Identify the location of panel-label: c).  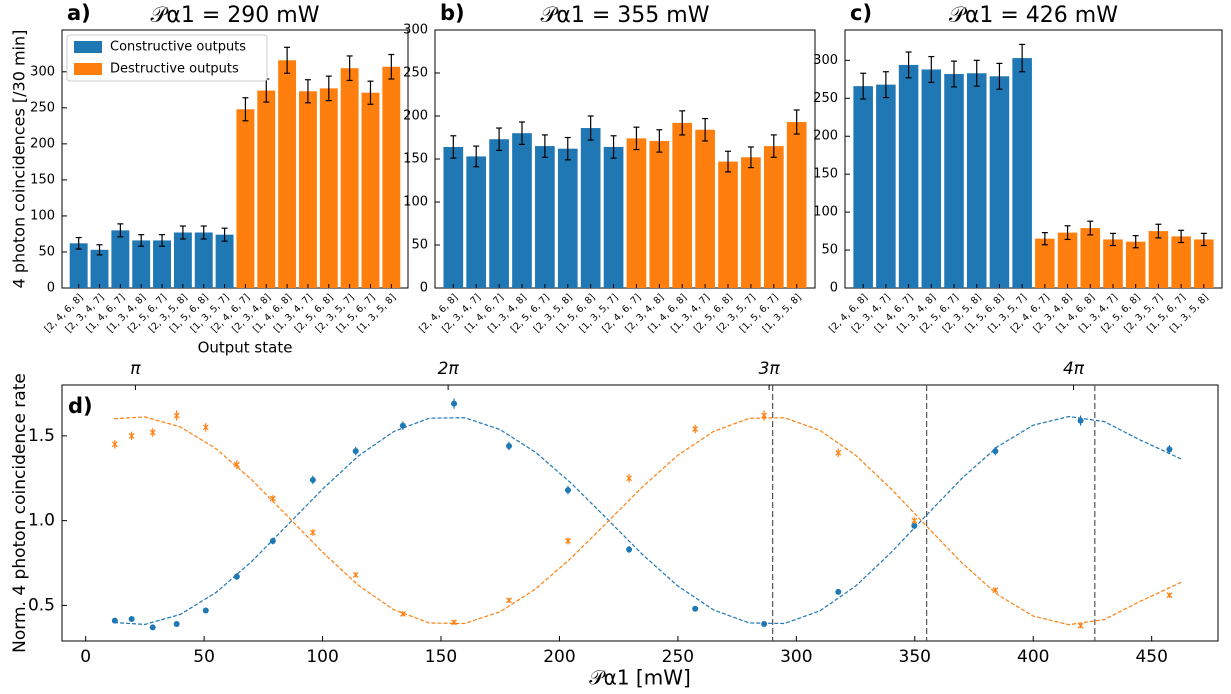
(861, 13).